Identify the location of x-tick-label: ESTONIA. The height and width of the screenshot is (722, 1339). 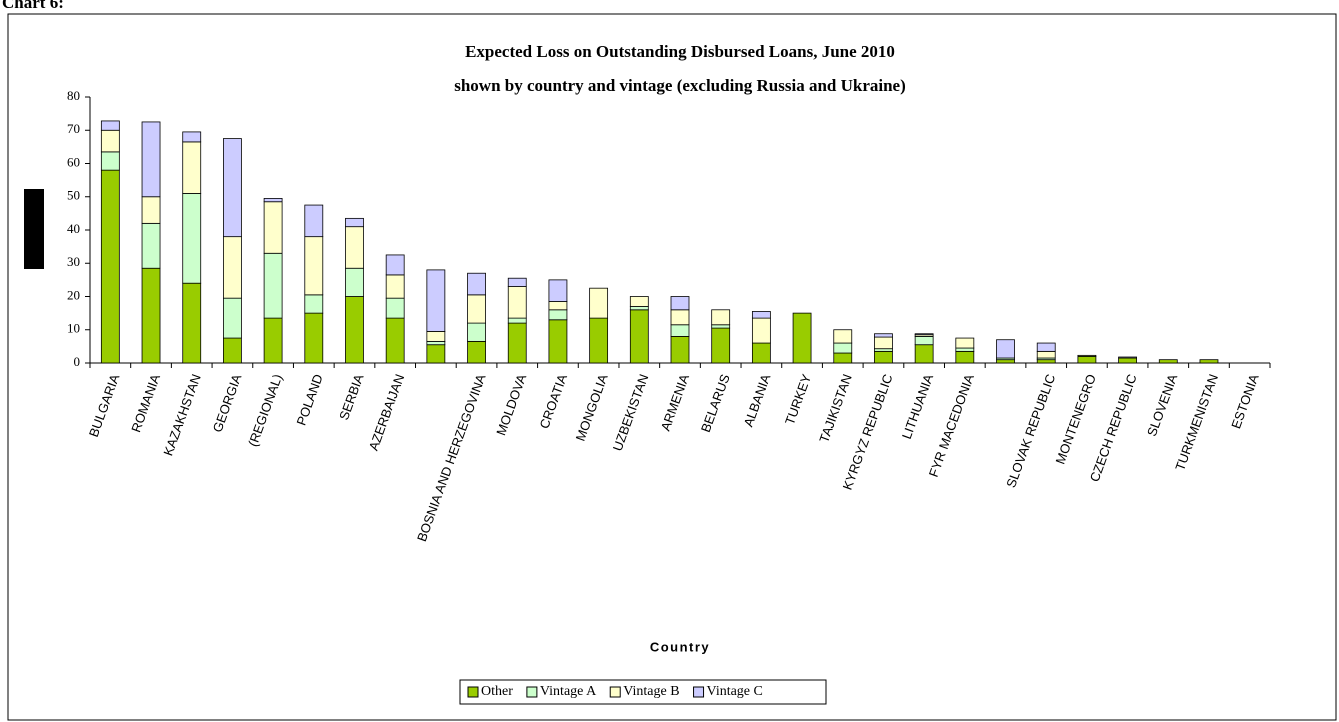
(1245, 401).